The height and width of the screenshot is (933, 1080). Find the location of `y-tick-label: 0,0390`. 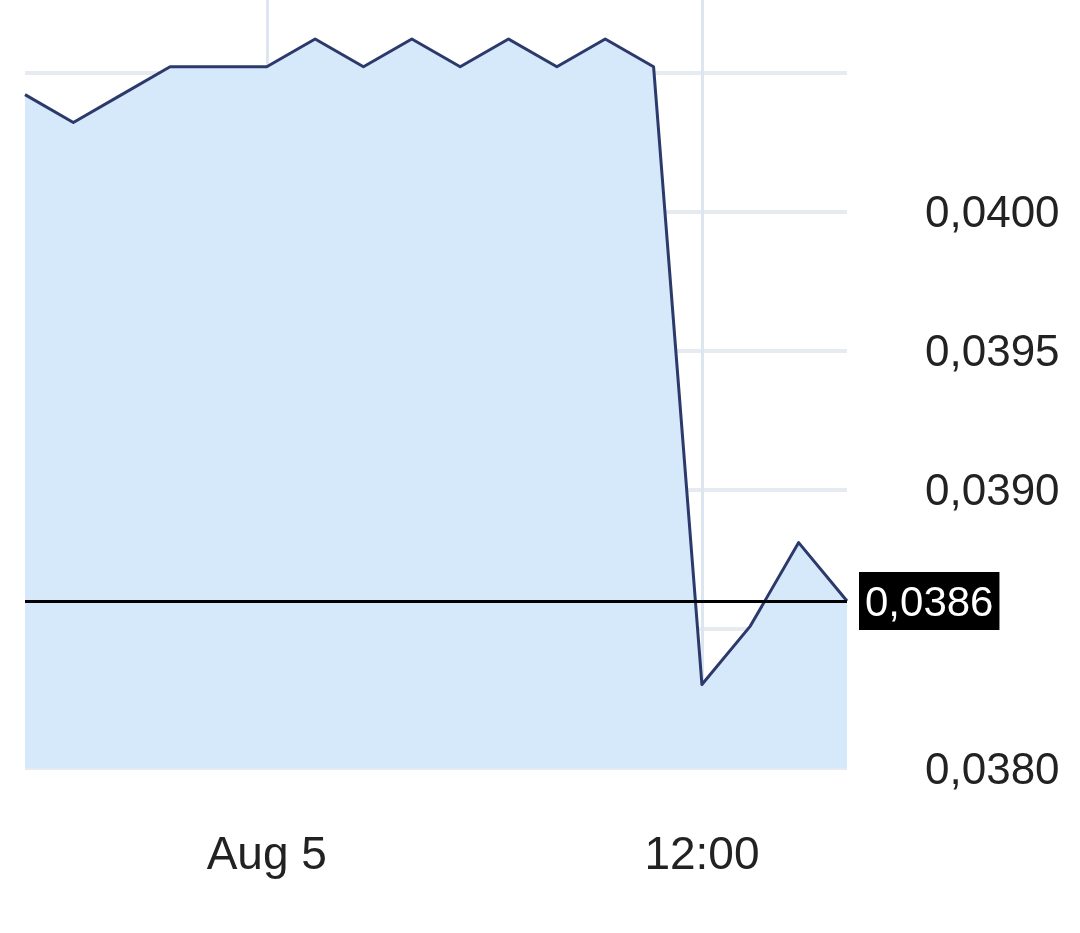

y-tick-label: 0,0390 is located at coordinates (992, 490).